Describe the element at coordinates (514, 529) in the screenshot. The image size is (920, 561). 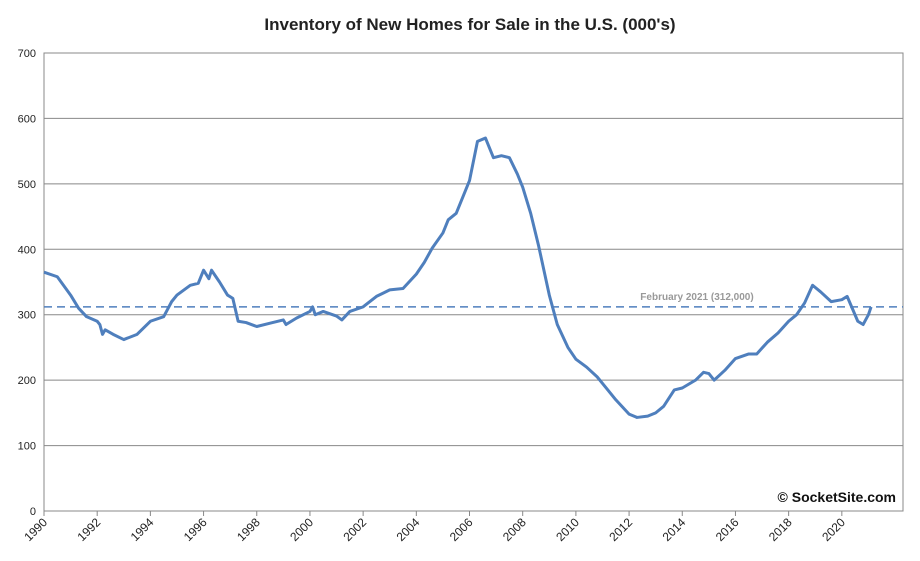
I see `x-tick-label: 2008` at that location.